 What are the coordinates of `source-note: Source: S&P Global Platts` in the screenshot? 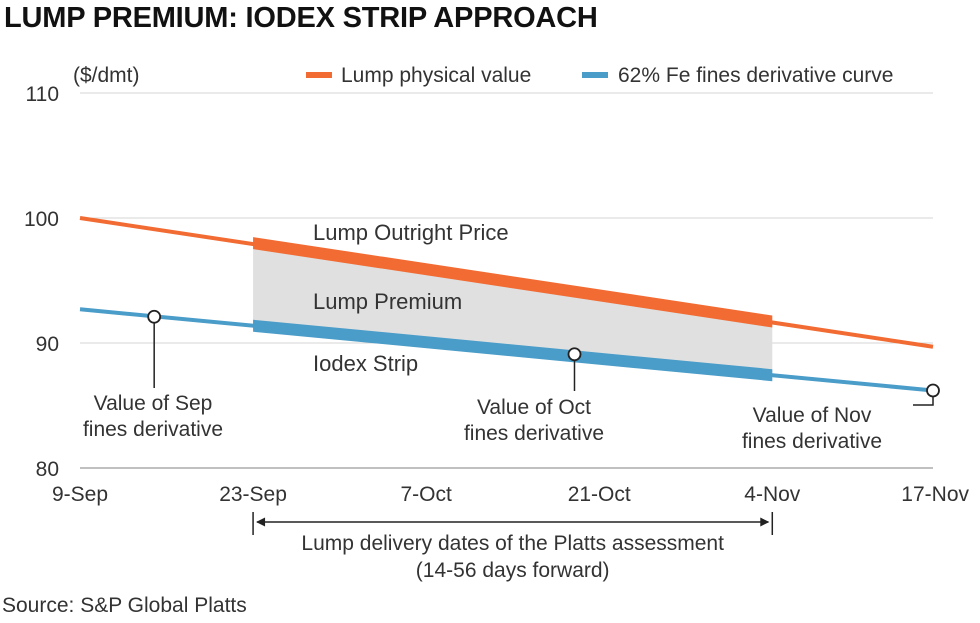 It's located at (124, 605).